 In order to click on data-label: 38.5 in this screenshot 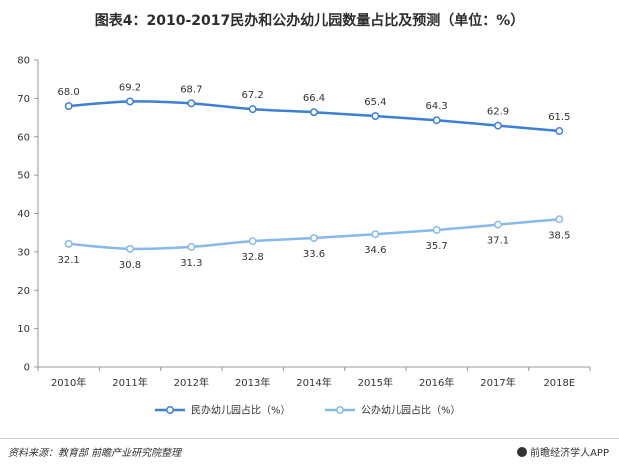, I will do `click(559, 235)`.